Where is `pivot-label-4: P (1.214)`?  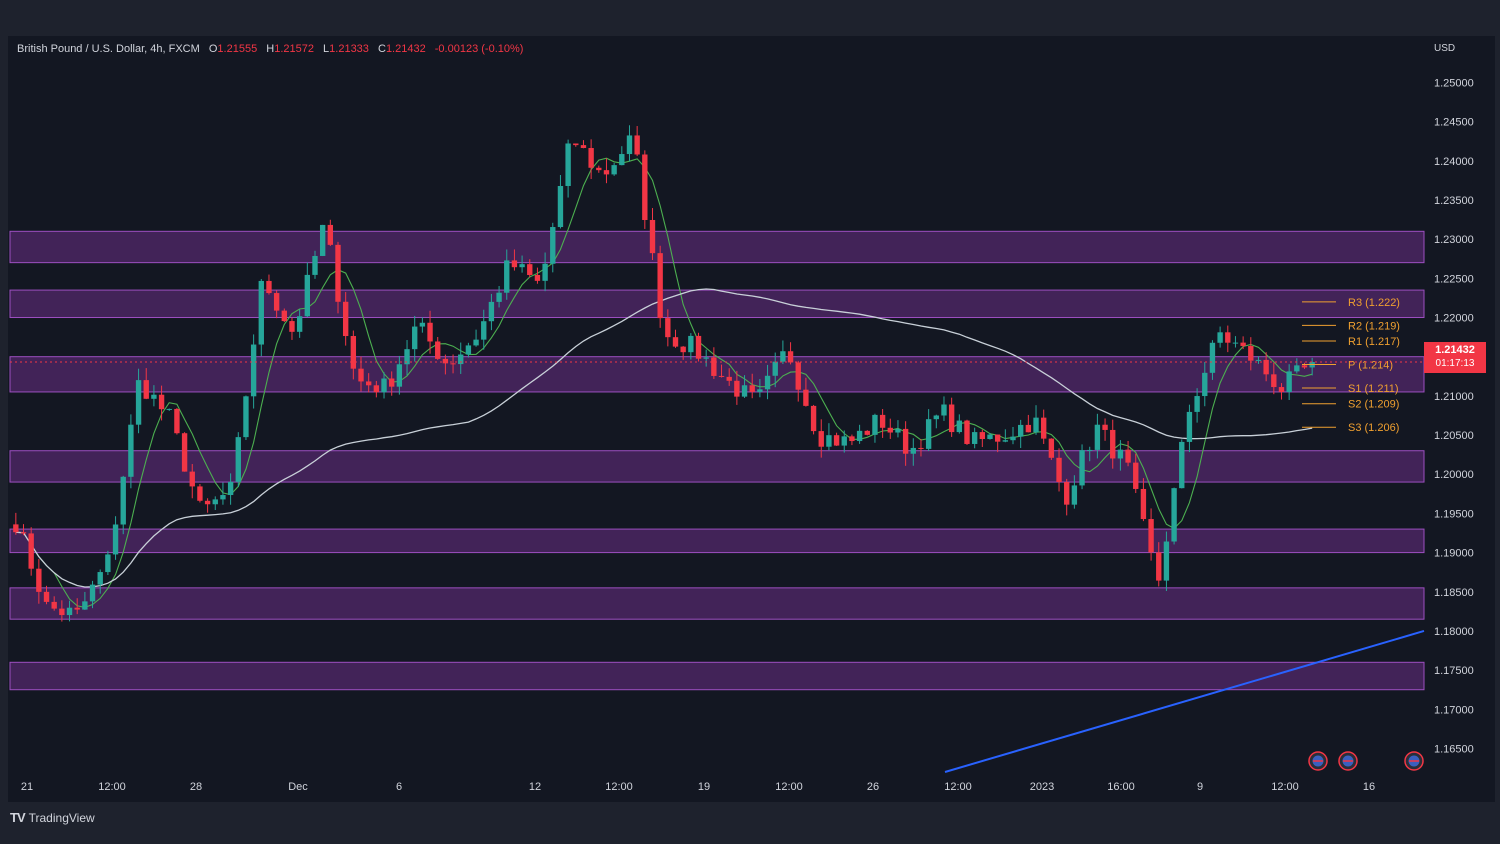 pivot-label-4: P (1.214) is located at coordinates (1370, 366).